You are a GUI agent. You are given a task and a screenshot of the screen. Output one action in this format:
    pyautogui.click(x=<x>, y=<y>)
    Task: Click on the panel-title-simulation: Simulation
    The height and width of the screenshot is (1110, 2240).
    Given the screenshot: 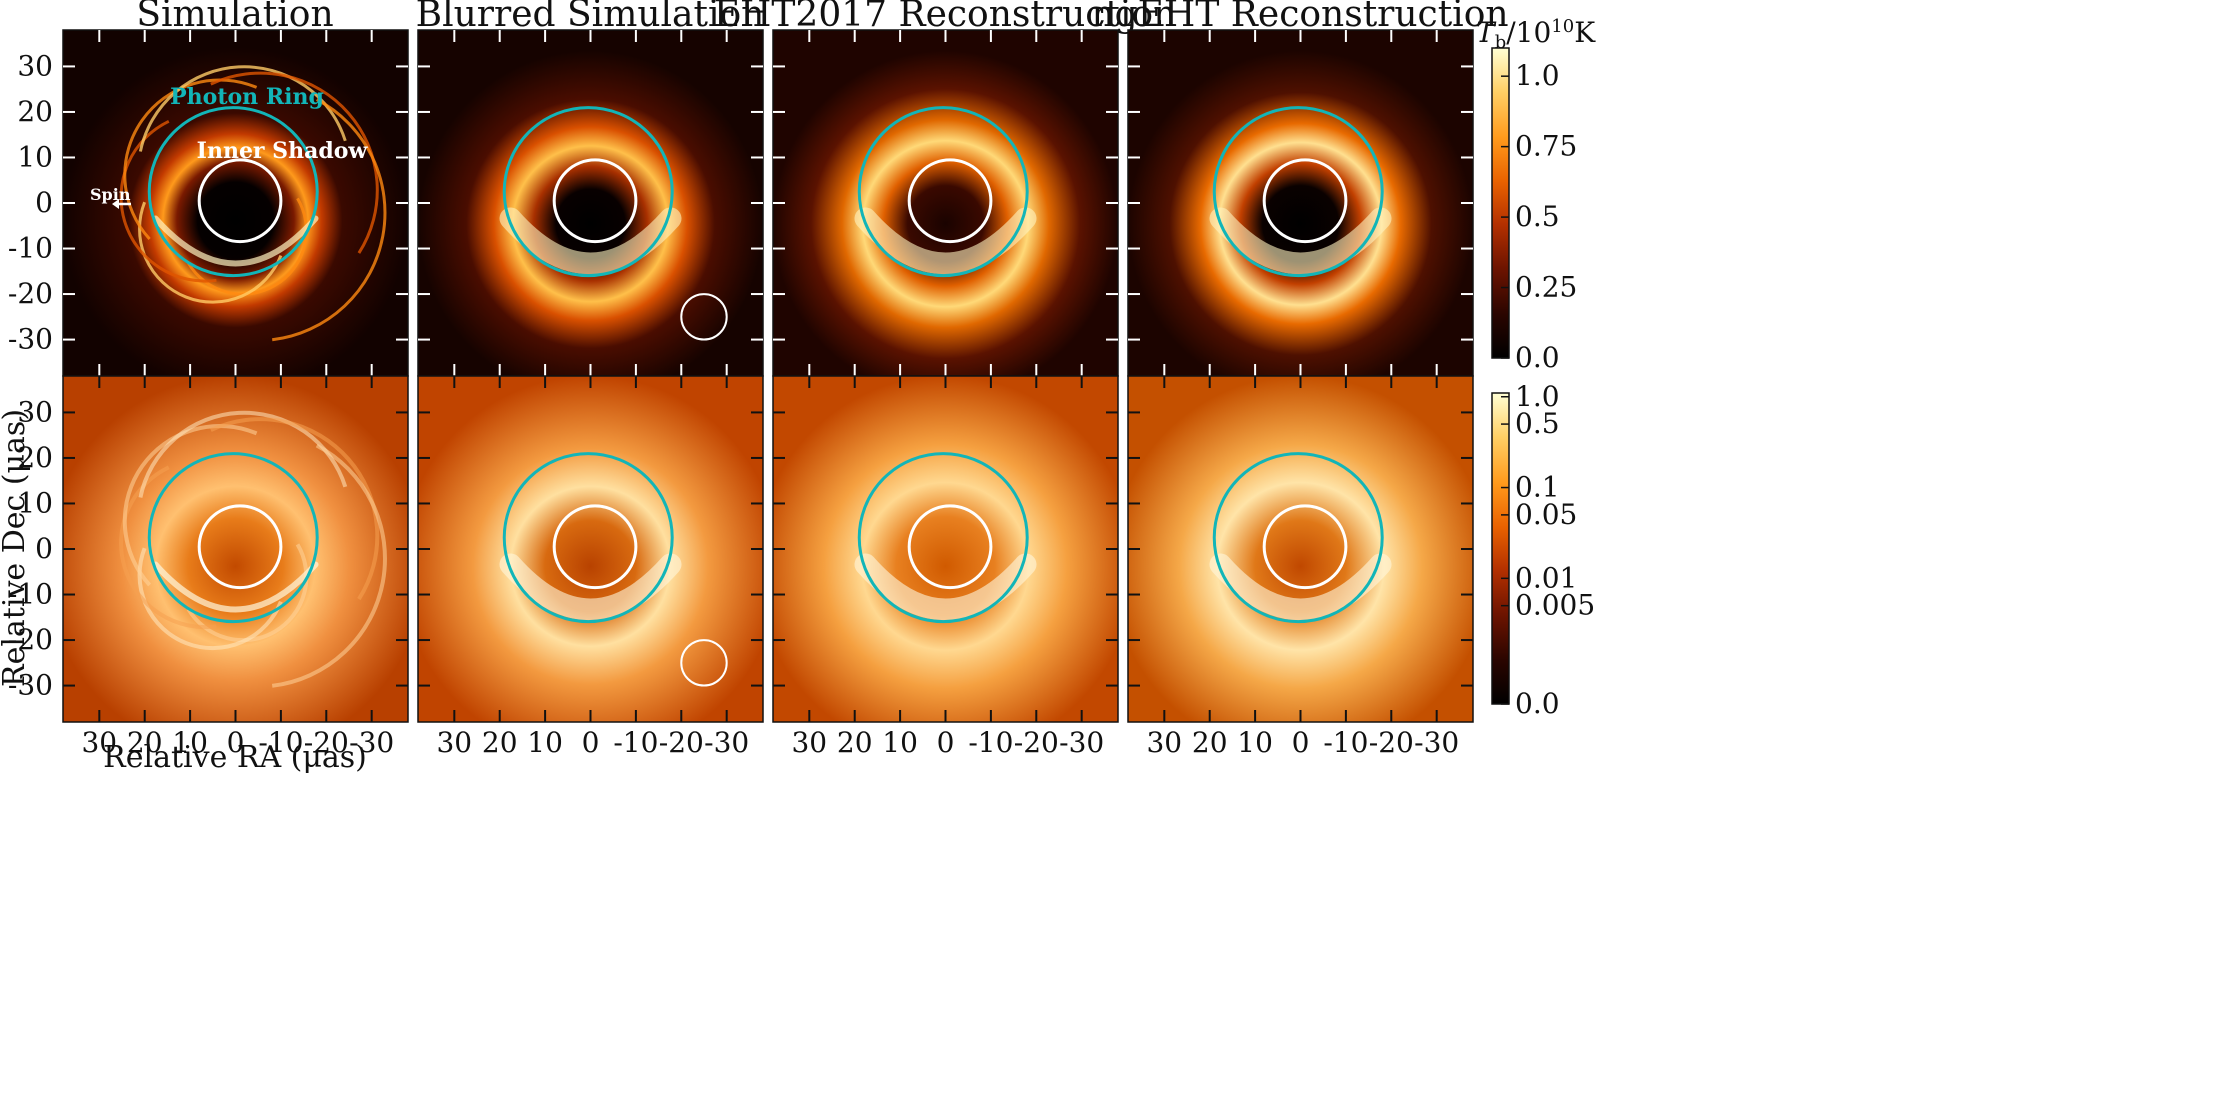 What is the action you would take?
    pyautogui.click(x=234, y=17)
    